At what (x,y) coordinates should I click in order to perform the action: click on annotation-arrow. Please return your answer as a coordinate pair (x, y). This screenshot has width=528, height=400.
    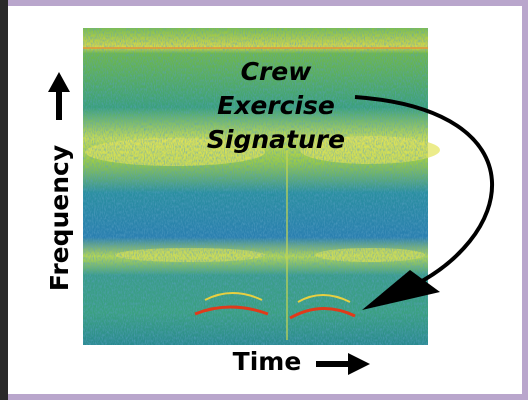
    Looking at the image, I should click on (424, 194).